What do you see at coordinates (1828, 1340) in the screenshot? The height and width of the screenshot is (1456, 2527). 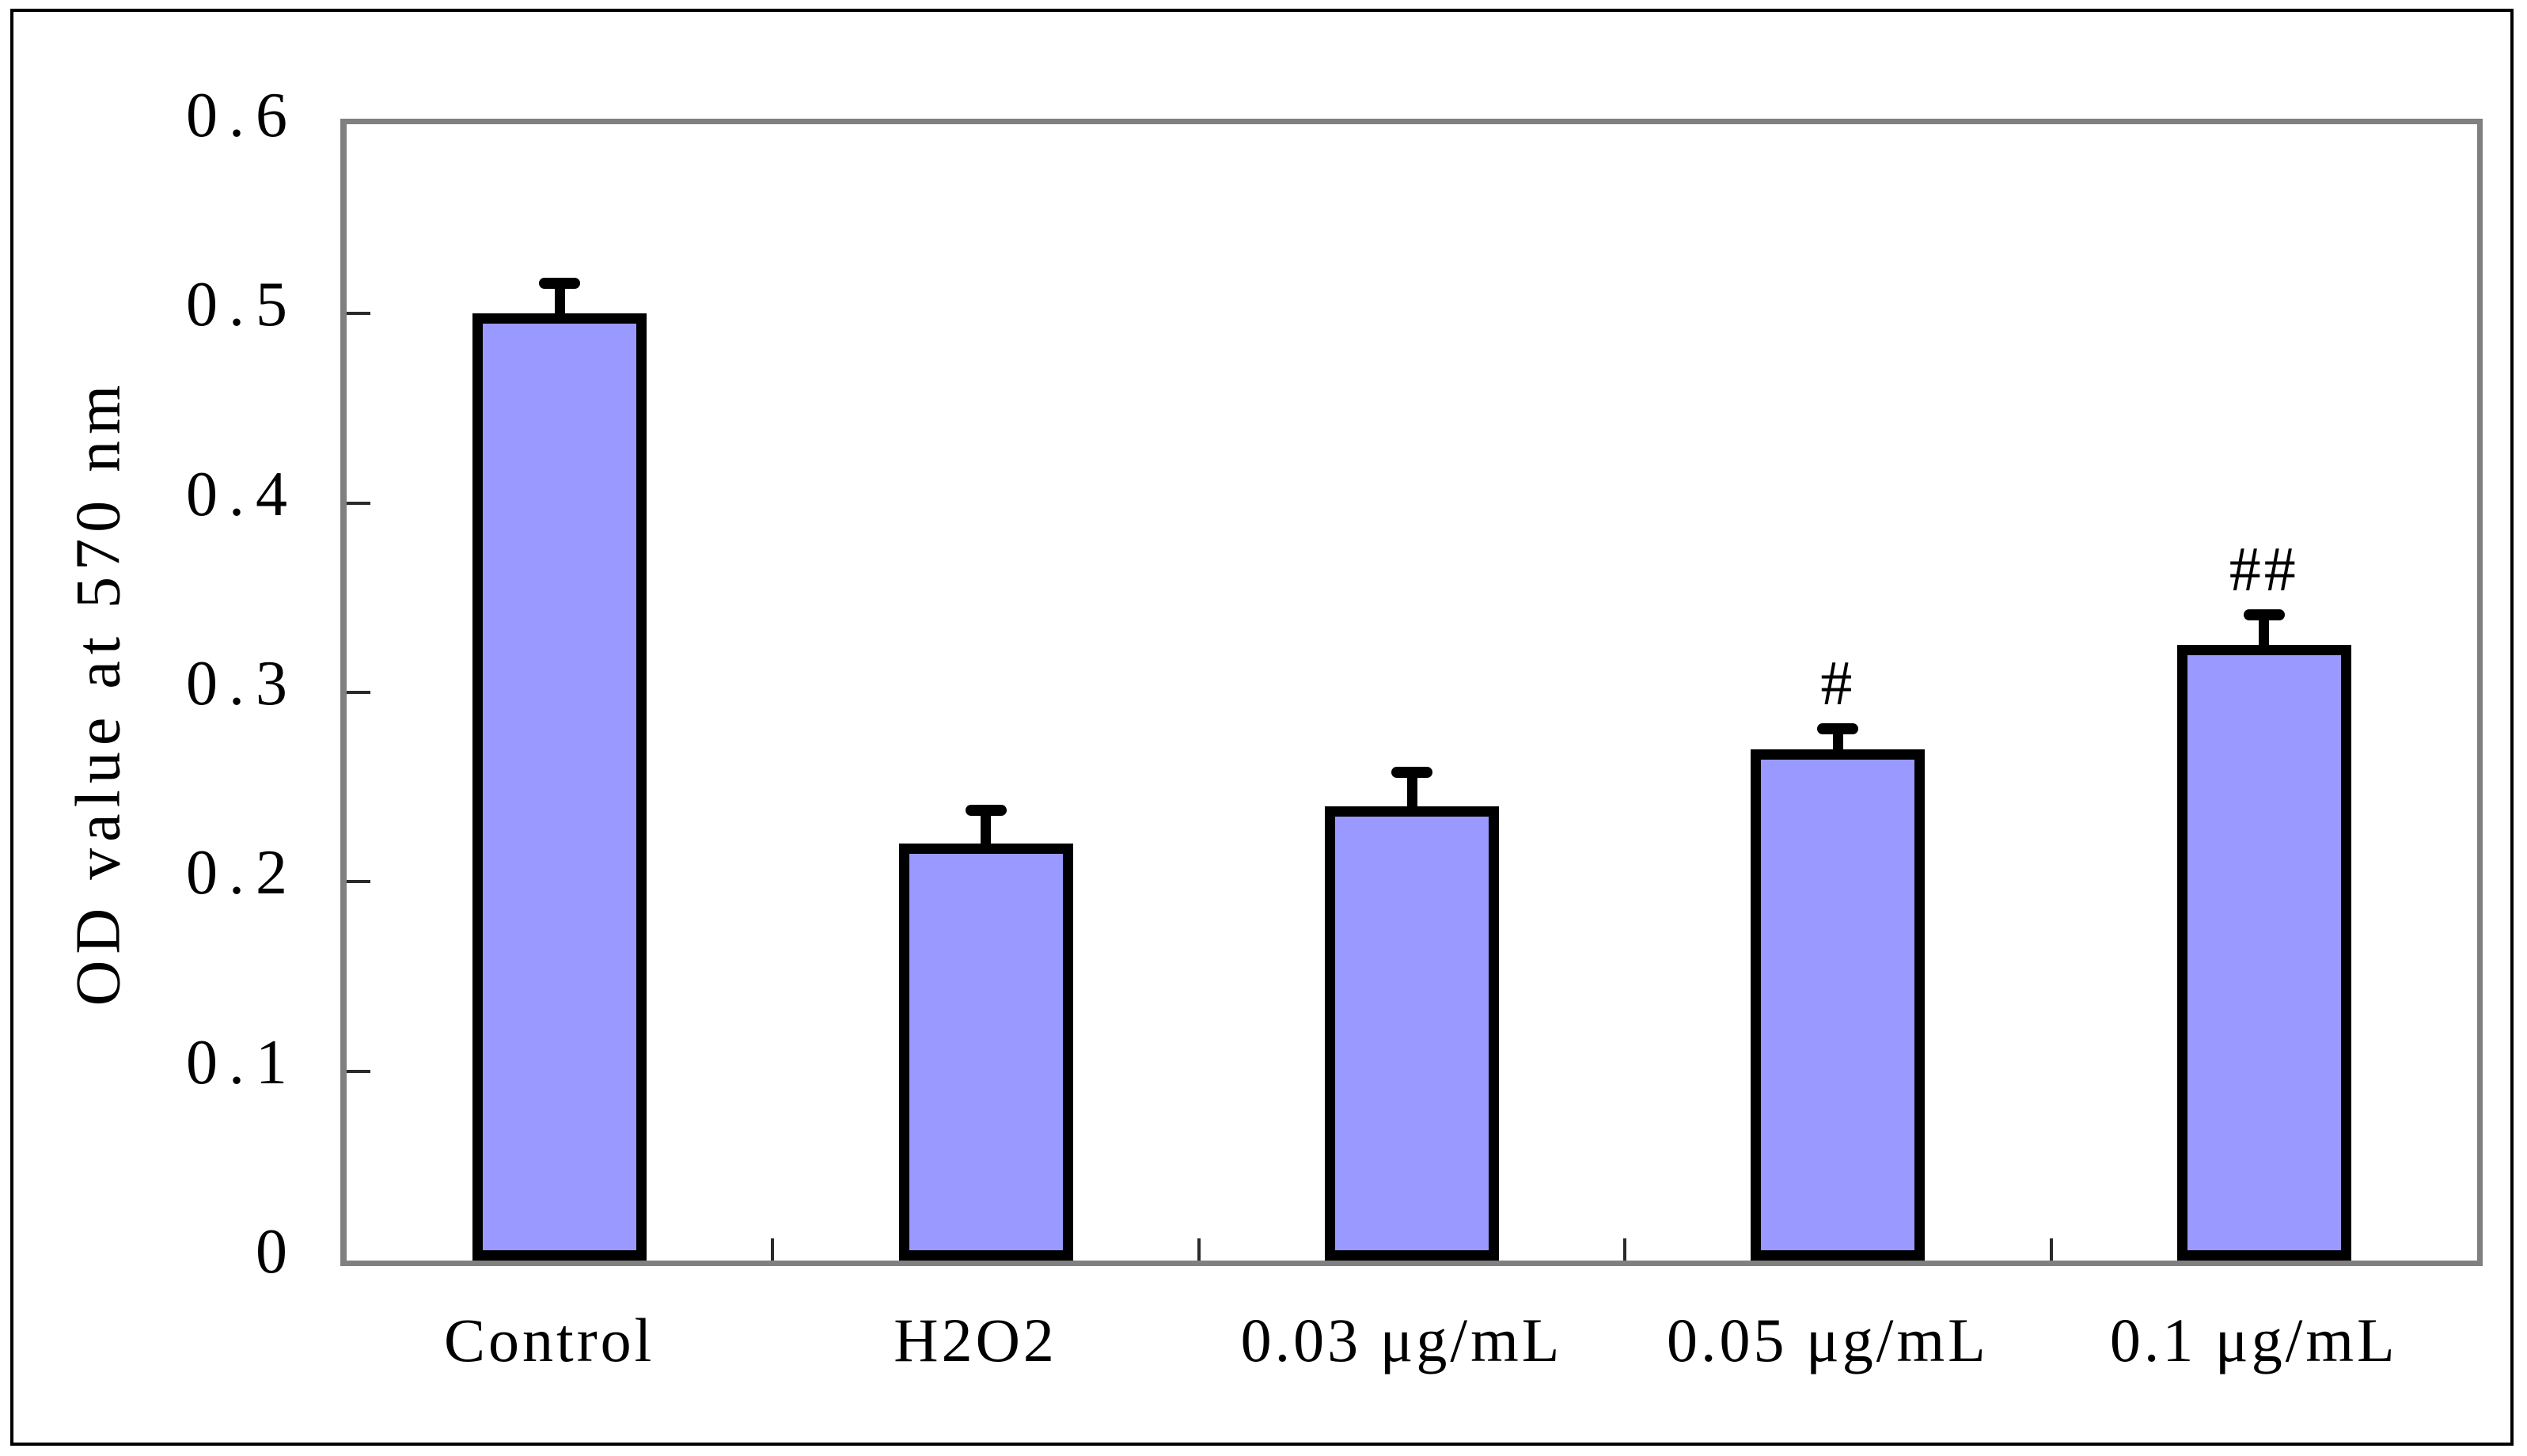 I see `x-axis-category-label: 0.05 μg/mL` at bounding box center [1828, 1340].